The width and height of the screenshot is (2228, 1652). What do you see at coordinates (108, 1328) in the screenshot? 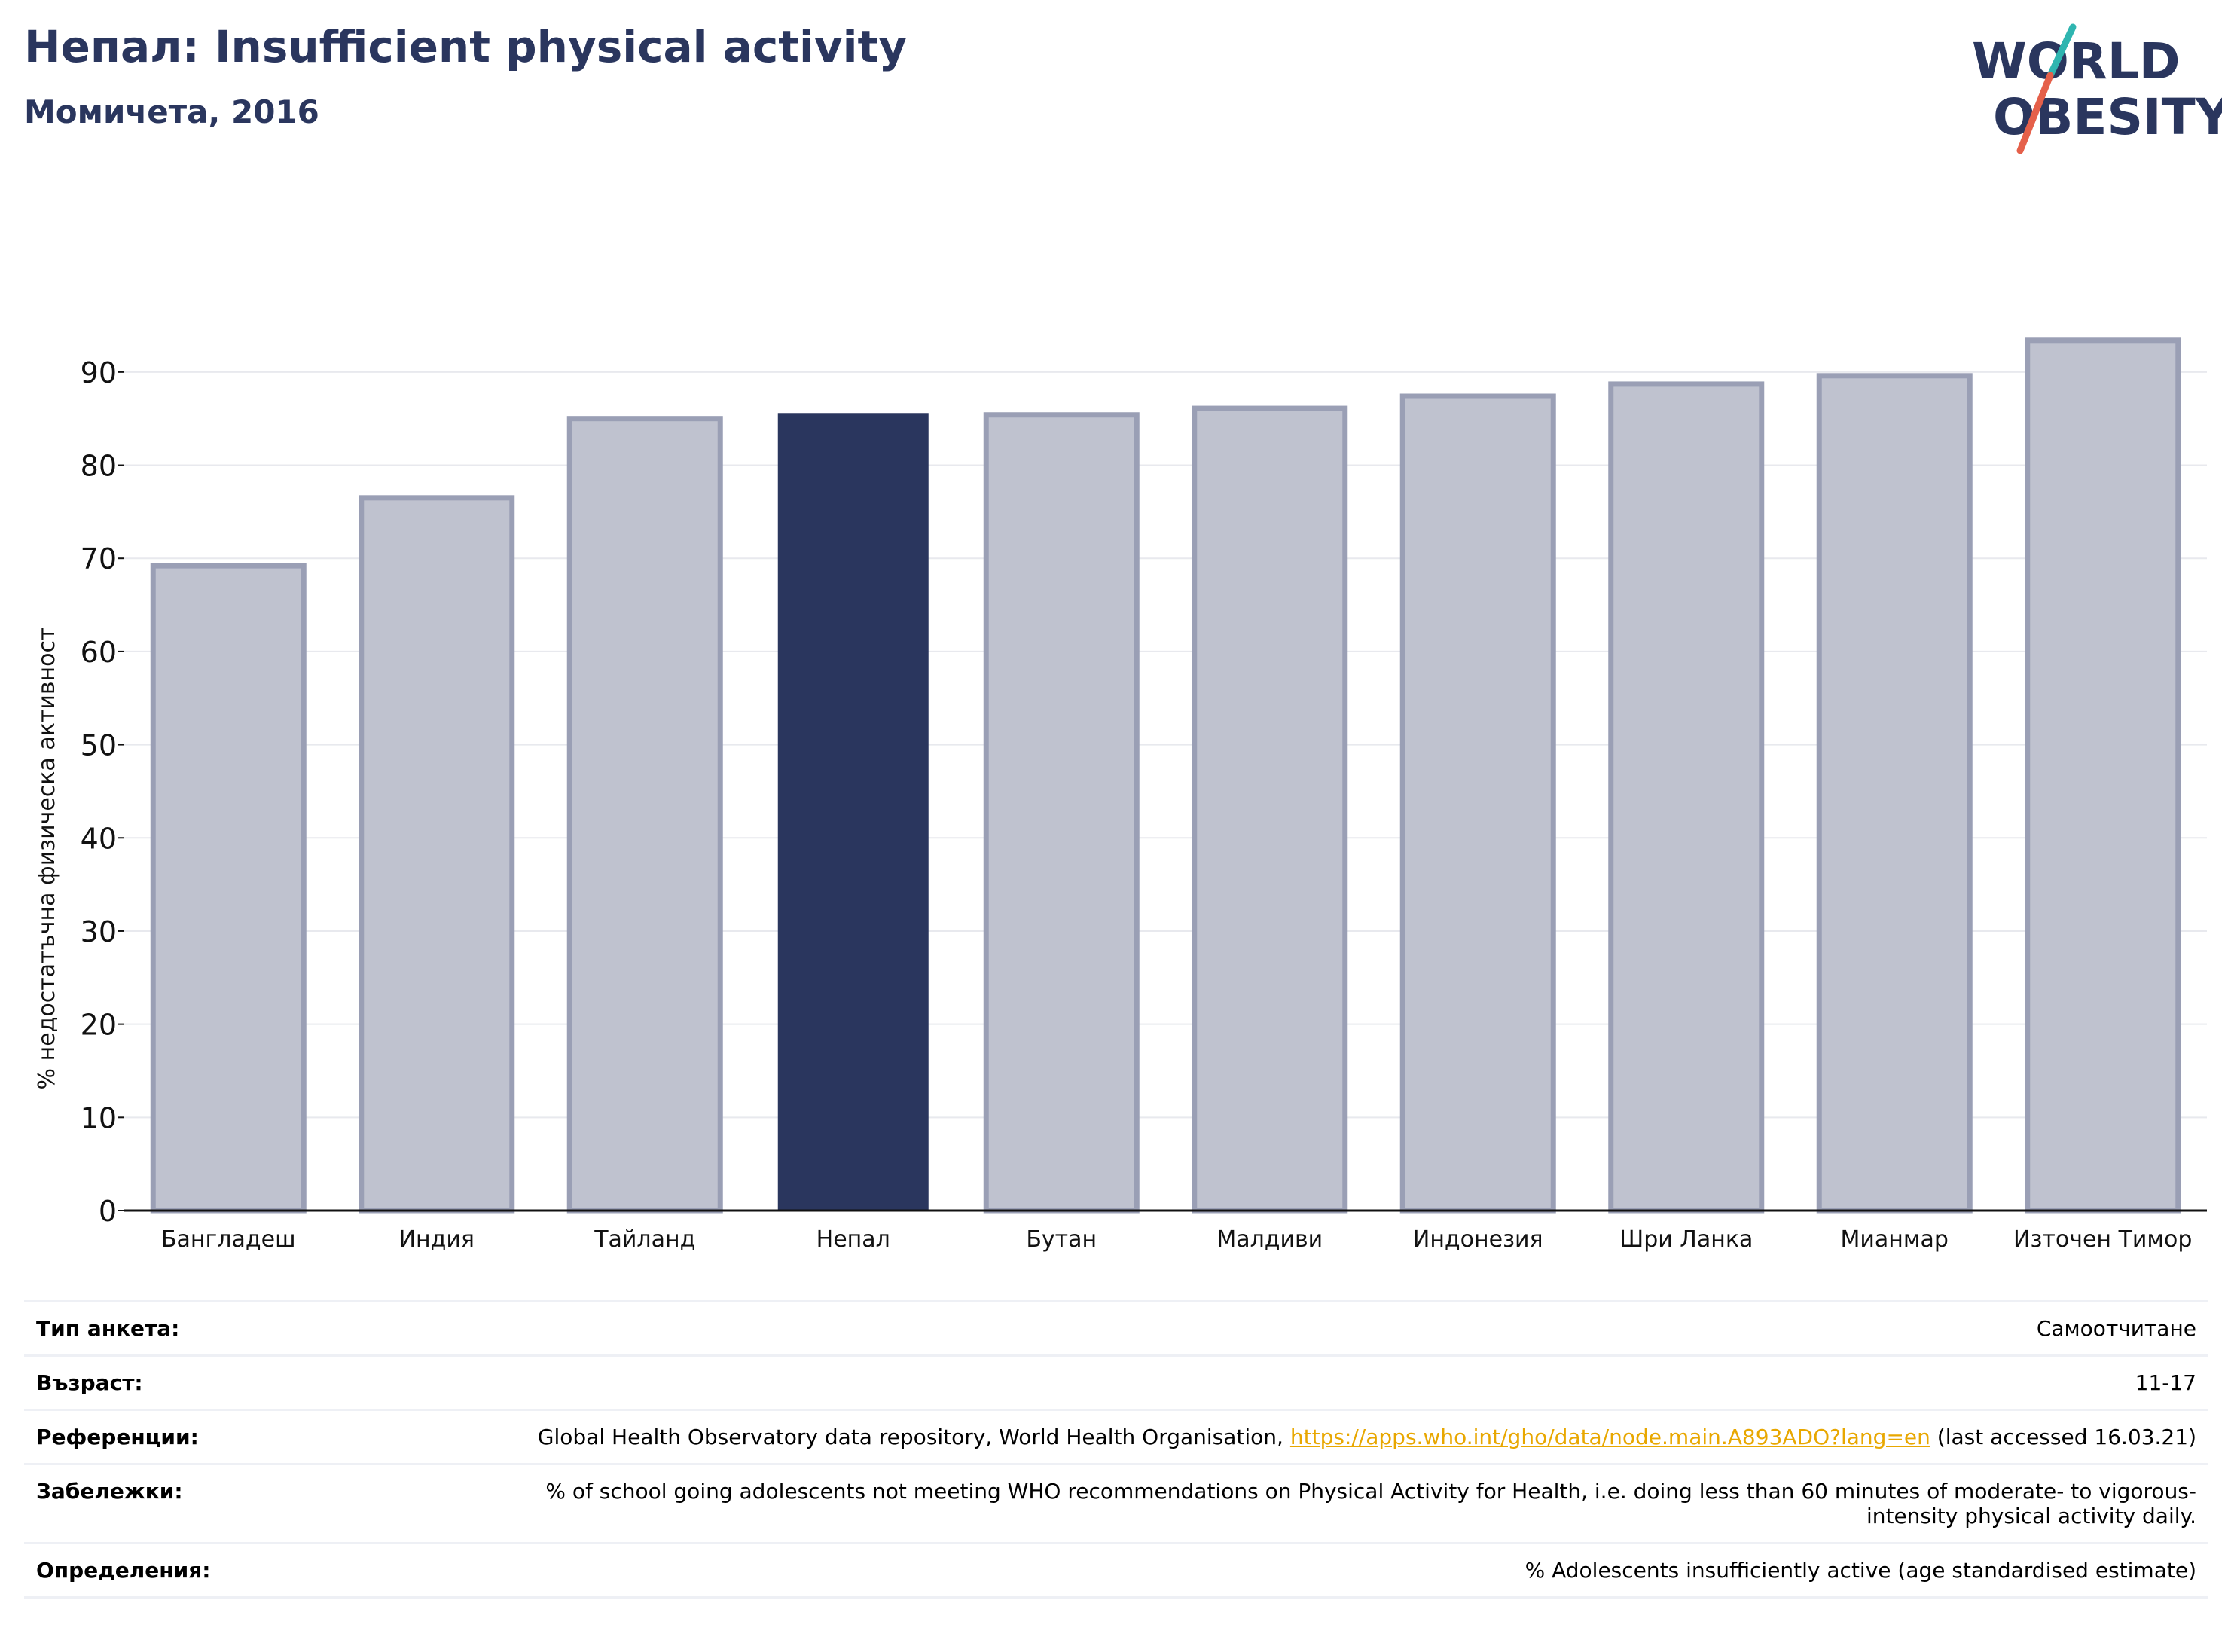
I see `survey-type-label: Тип анкета:` at bounding box center [108, 1328].